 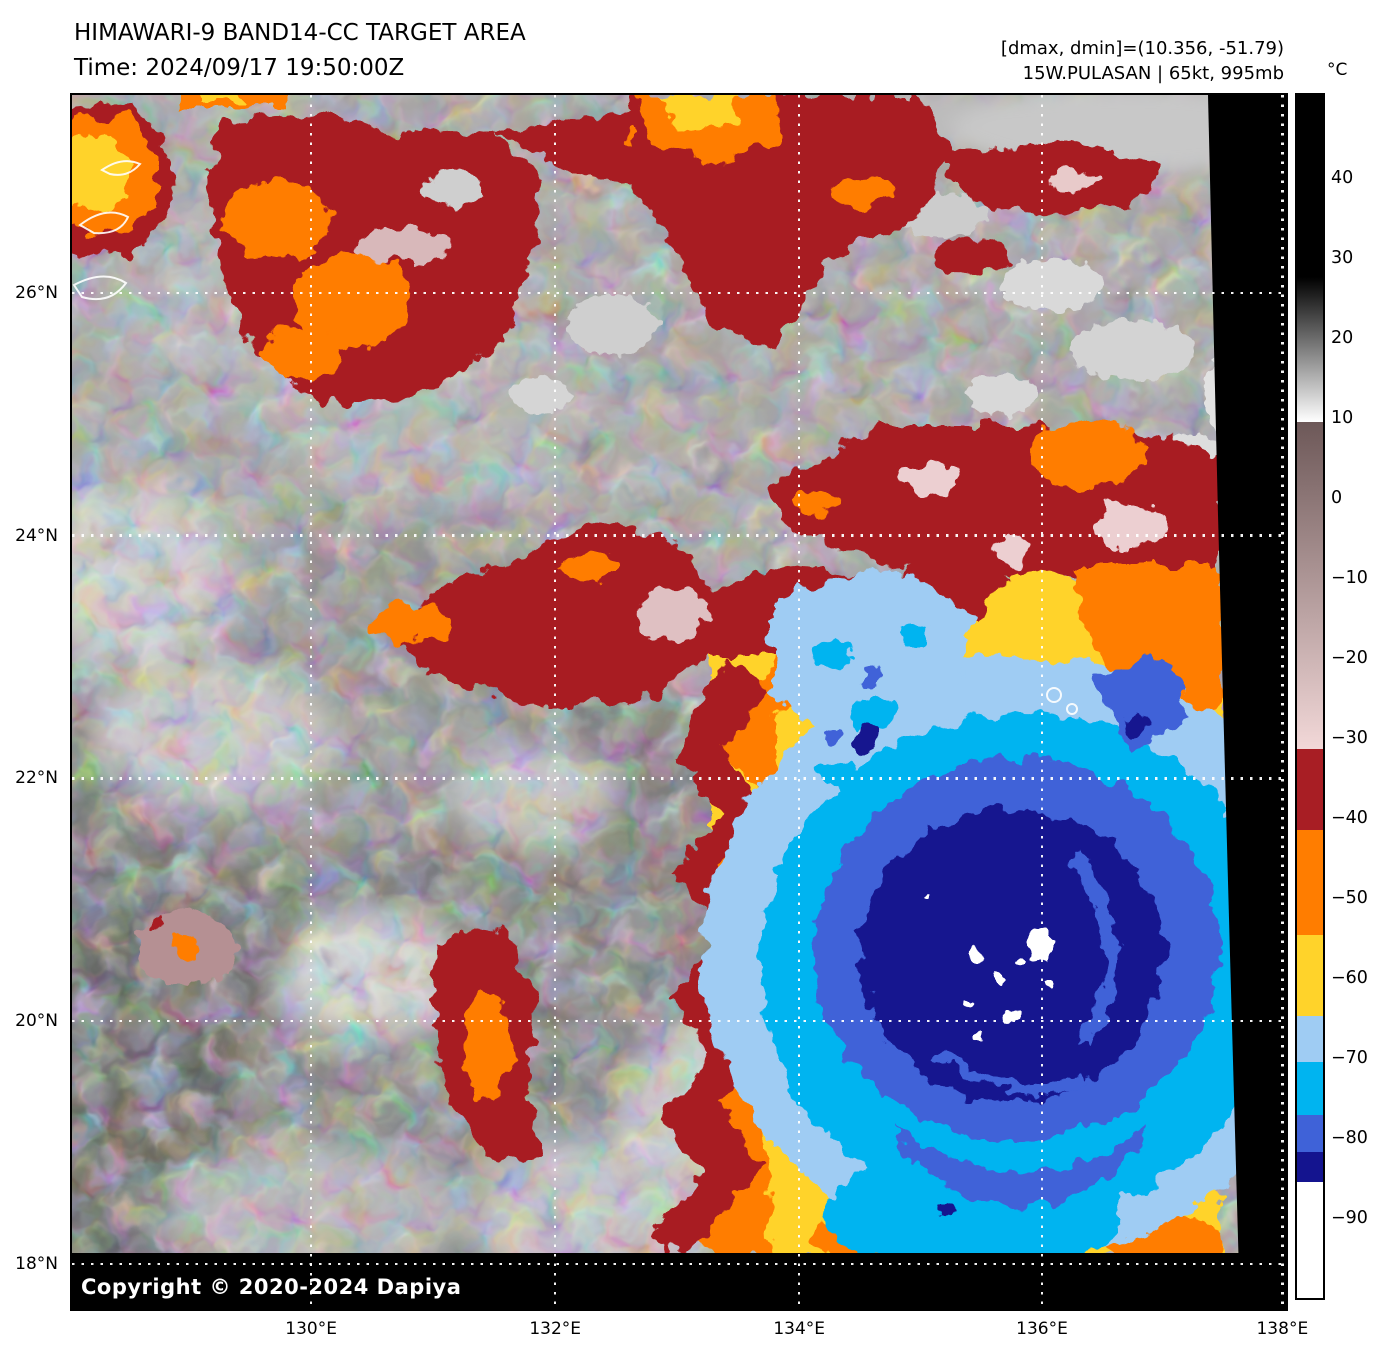 What do you see at coordinates (1349, 578) in the screenshot?
I see `colorbar-tick-label: −10` at bounding box center [1349, 578].